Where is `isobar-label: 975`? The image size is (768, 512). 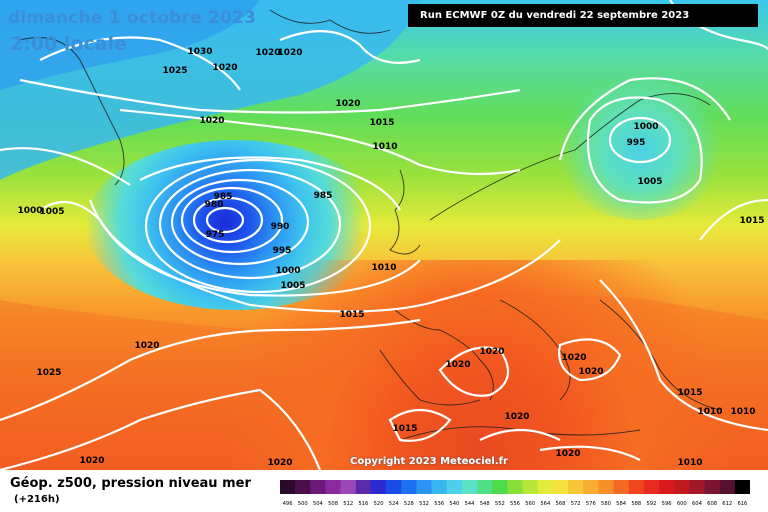
isobar-label: 975 is located at coordinates (215, 235).